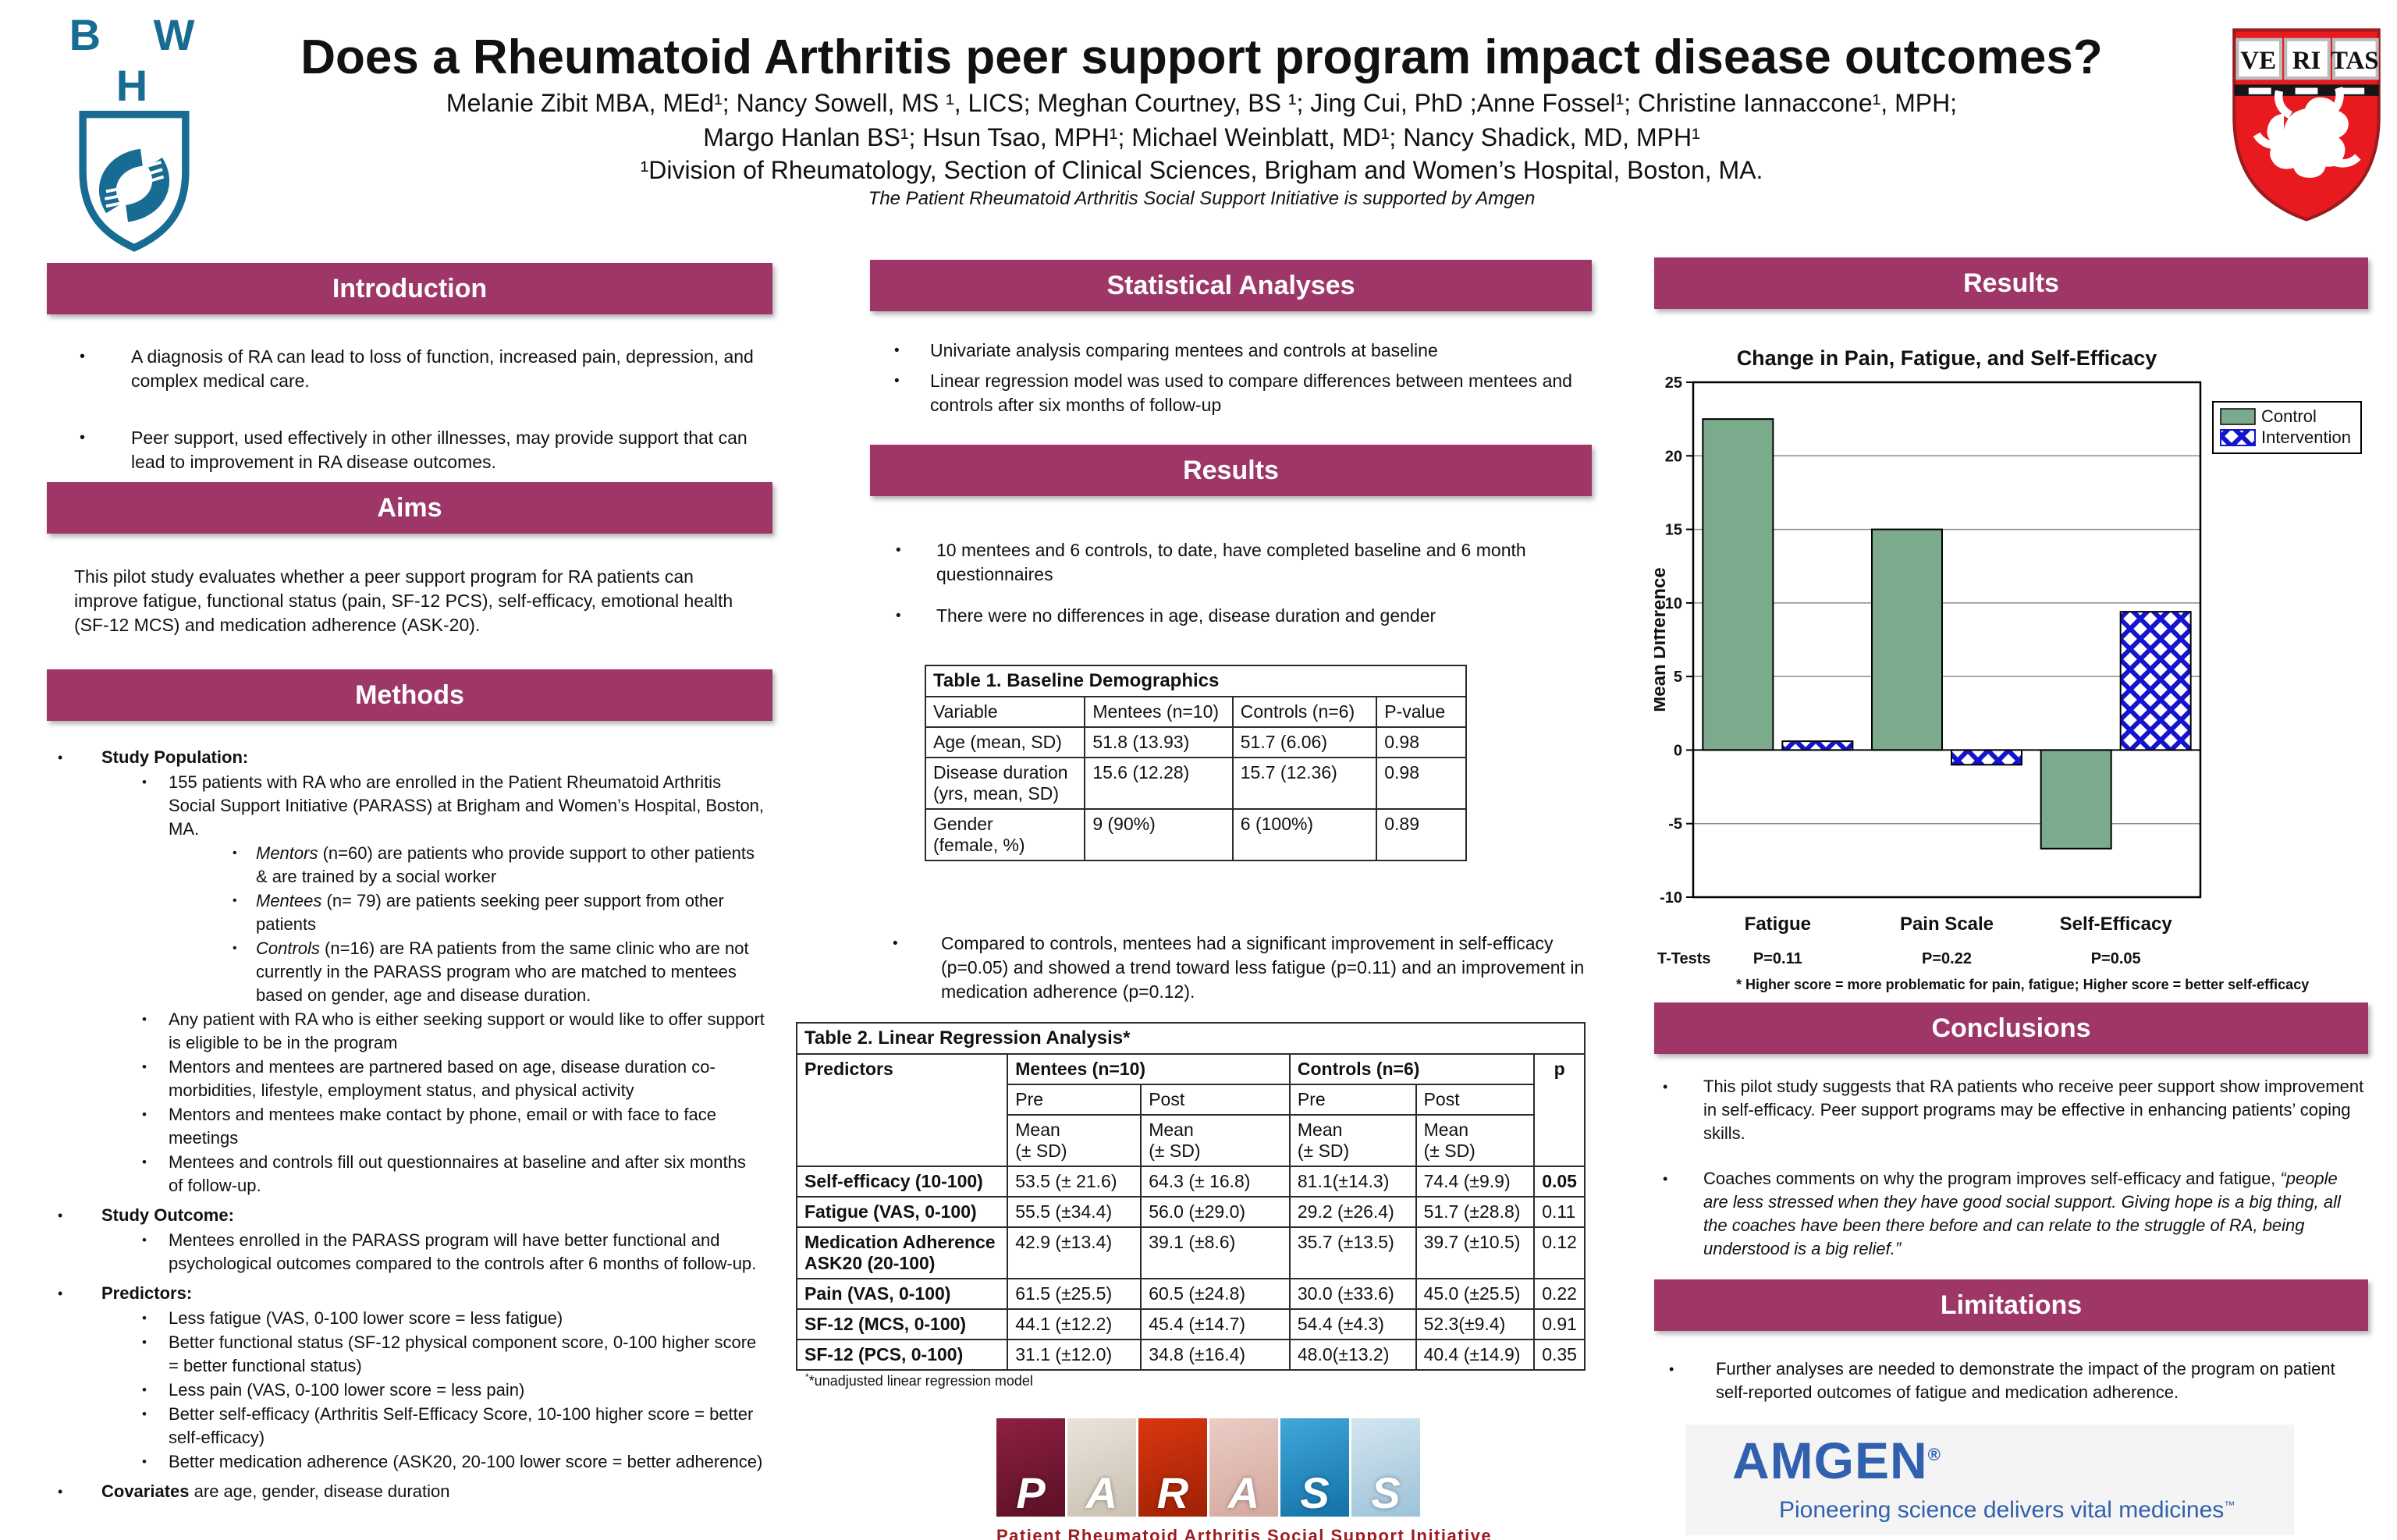  Describe the element at coordinates (1172, 1467) in the screenshot. I see `parass-tile: R` at that location.